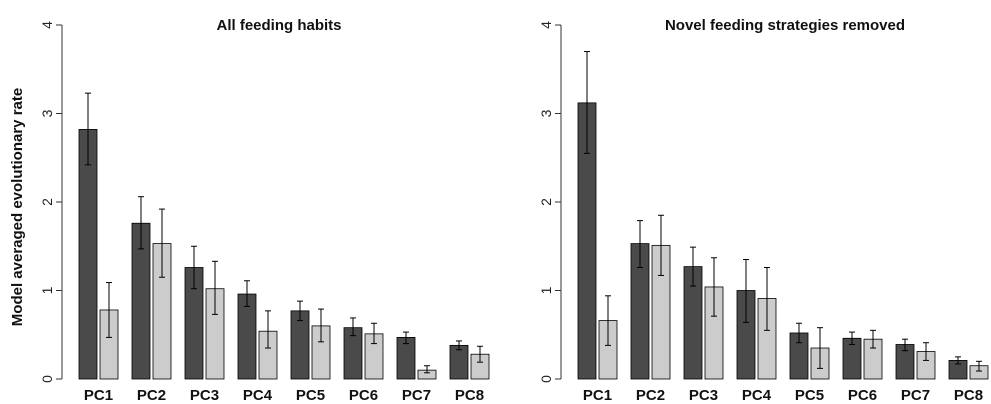  I want to click on y-axis-label: Model averaged evolutionary rate, so click(17, 207).